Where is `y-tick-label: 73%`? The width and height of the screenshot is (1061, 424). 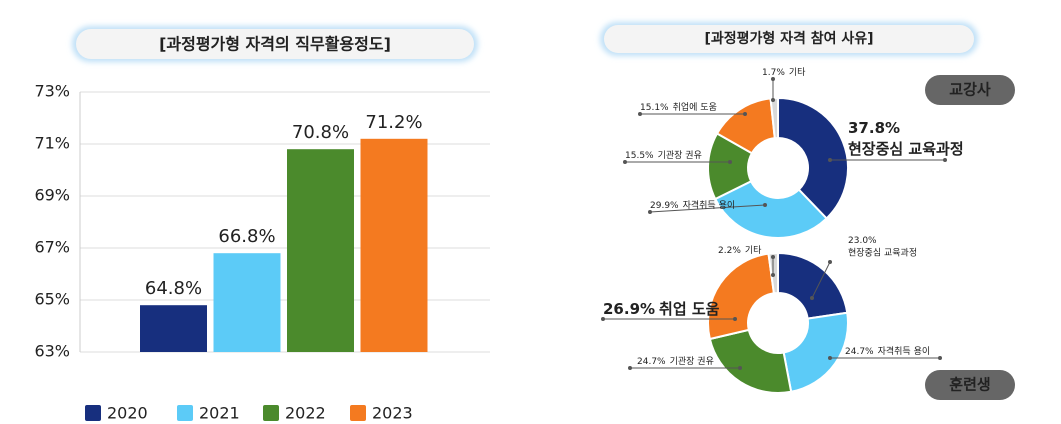
y-tick-label: 73% is located at coordinates (52, 91).